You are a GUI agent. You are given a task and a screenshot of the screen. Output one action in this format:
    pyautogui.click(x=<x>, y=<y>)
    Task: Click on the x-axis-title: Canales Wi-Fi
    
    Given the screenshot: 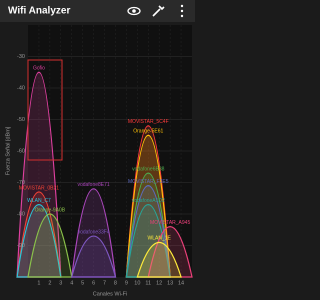 What is the action you would take?
    pyautogui.click(x=110, y=294)
    